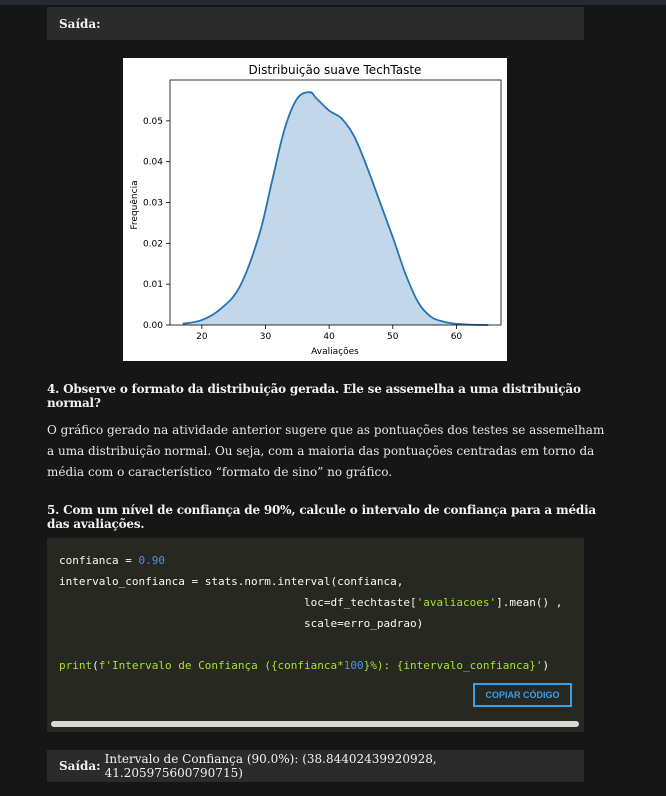  What do you see at coordinates (153, 122) in the screenshot?
I see `y-tick-label: 0.05` at bounding box center [153, 122].